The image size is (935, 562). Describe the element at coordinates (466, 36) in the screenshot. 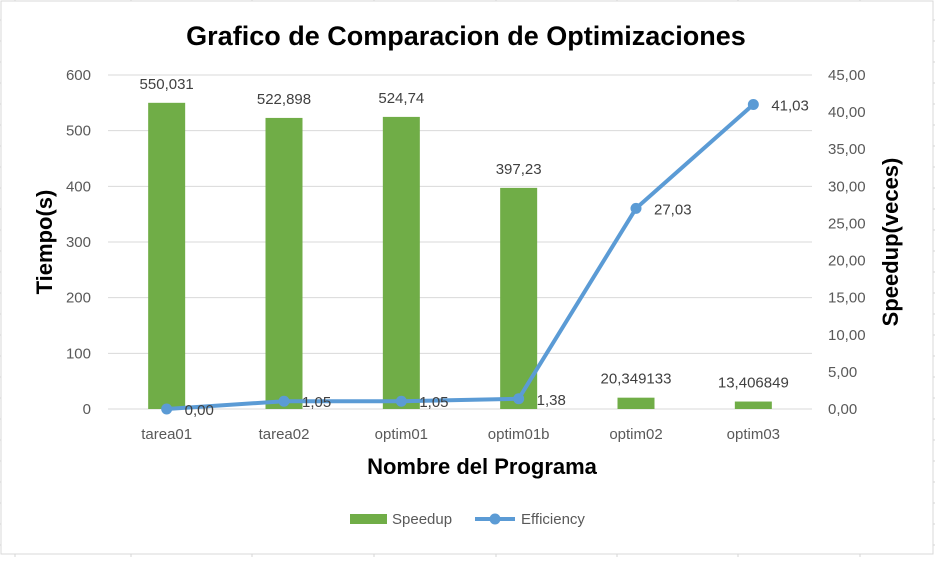

I see `chart-title: Grafico de Comparacion de Optimizaciones` at that location.